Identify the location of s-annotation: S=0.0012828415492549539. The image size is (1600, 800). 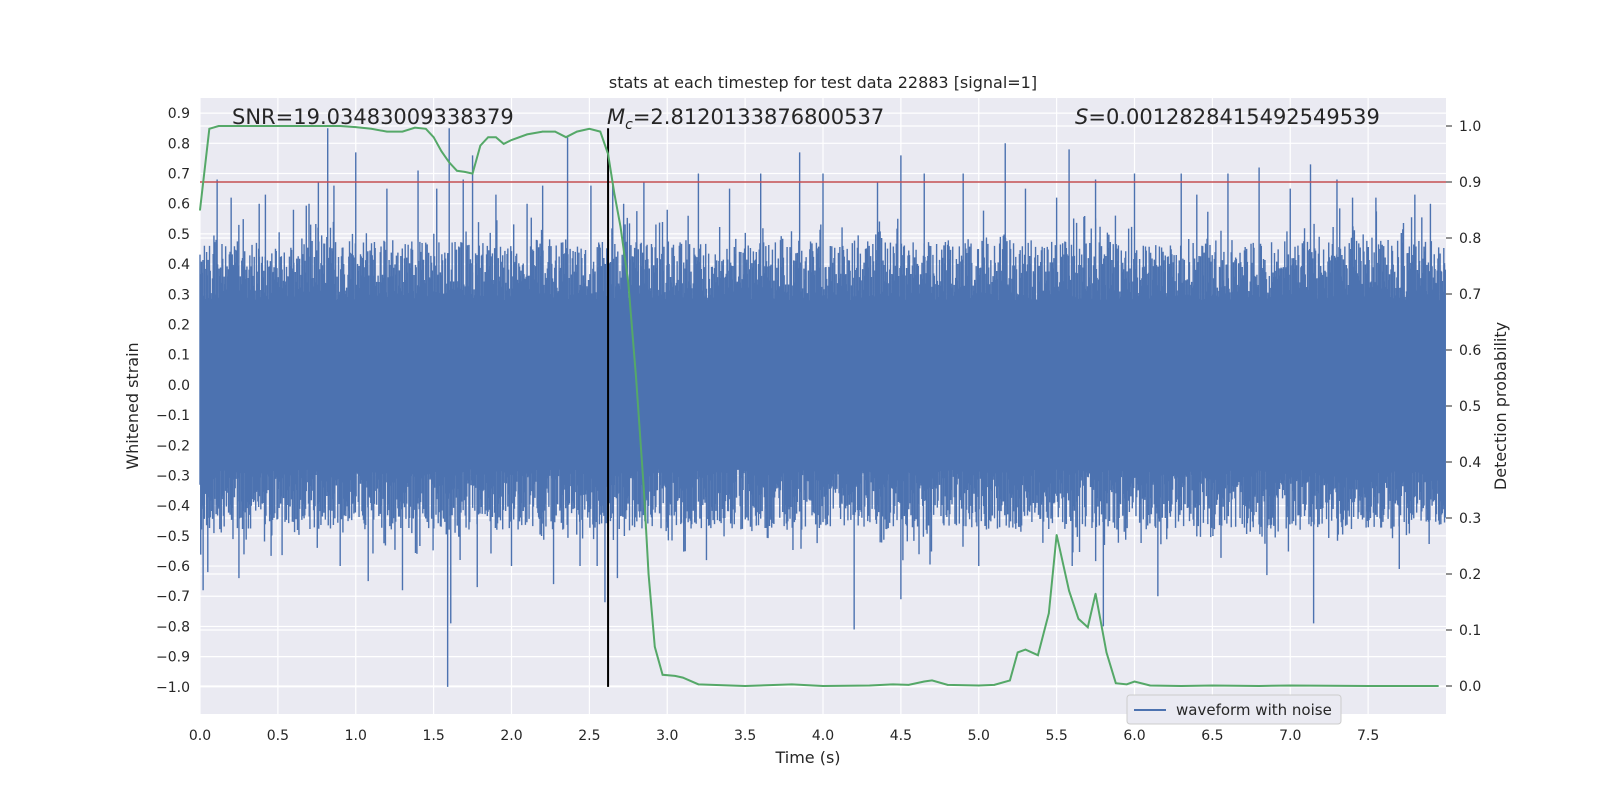
(1227, 117).